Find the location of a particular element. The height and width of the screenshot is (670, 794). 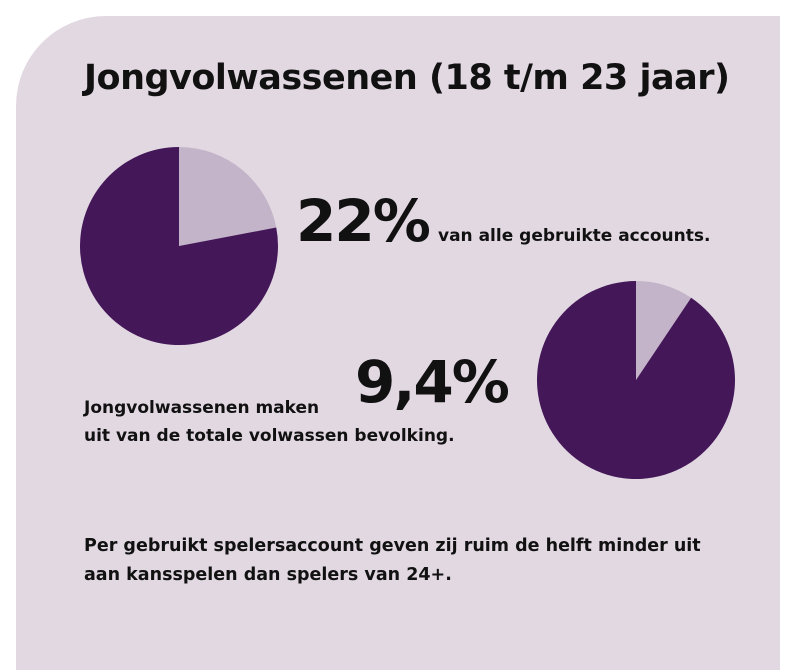

pie-chart-population is located at coordinates (636, 380).